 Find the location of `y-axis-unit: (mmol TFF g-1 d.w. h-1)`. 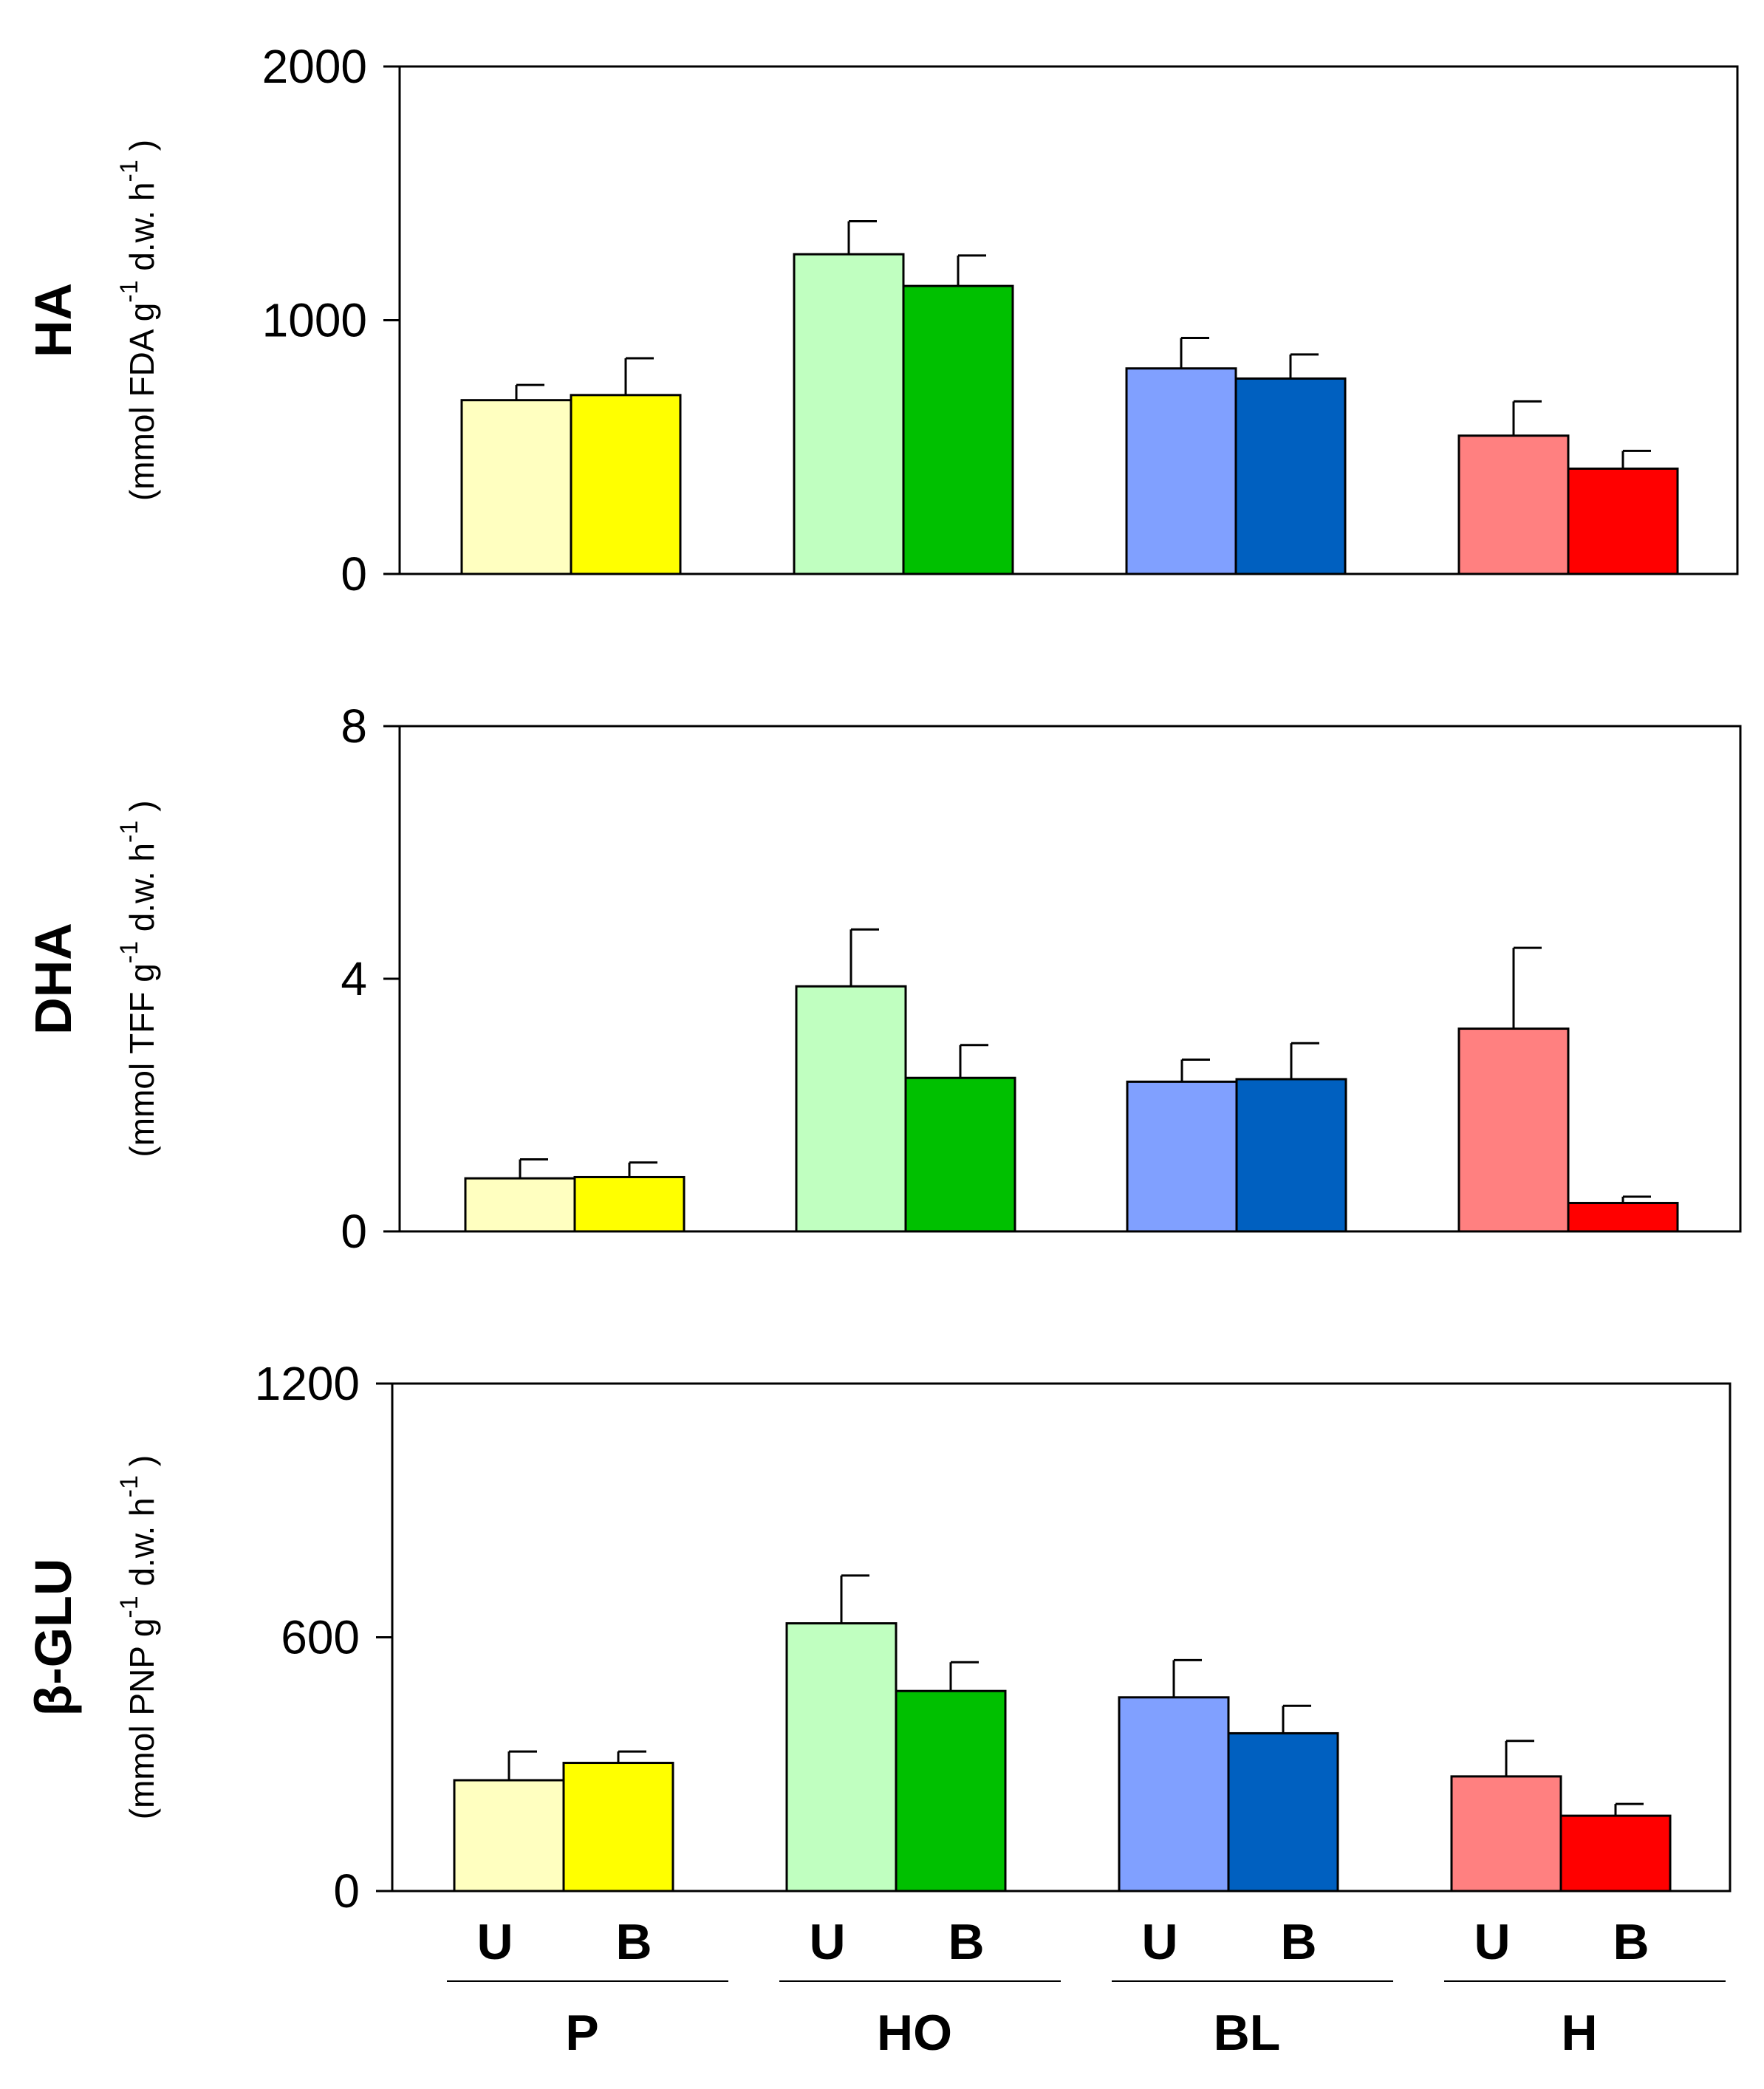

y-axis-unit: (mmol TFF g-1 d.w. h-1) is located at coordinates (138, 979).